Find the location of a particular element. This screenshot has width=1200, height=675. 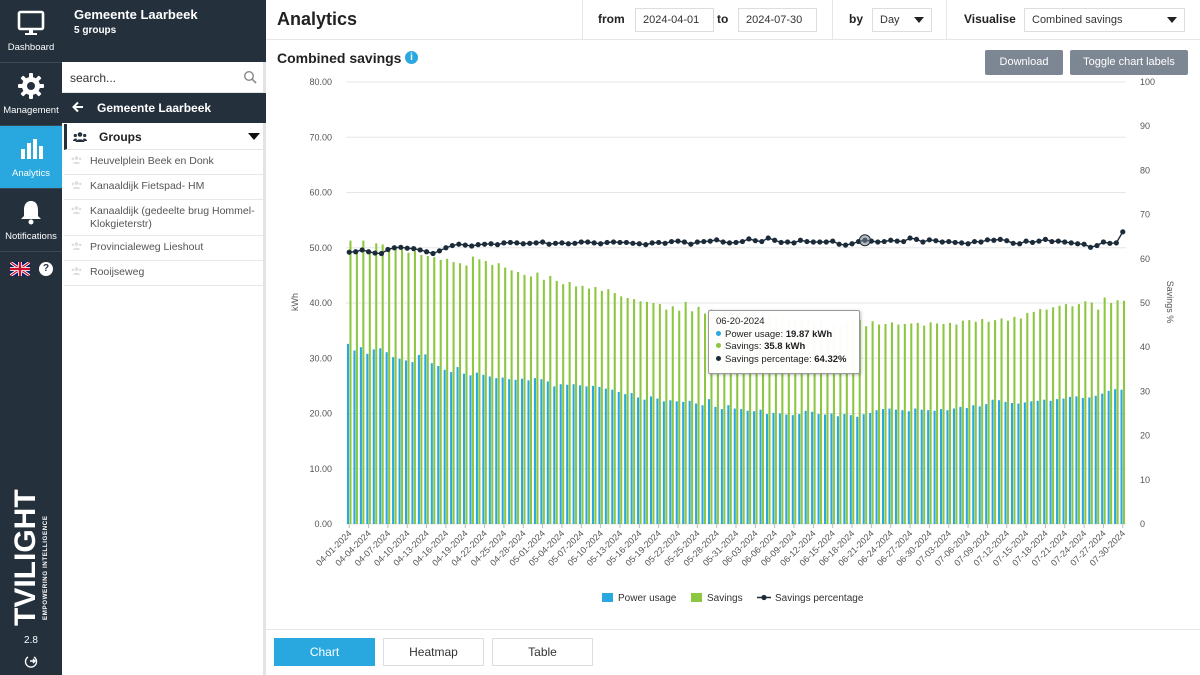

interval-select: Day is located at coordinates (902, 20).